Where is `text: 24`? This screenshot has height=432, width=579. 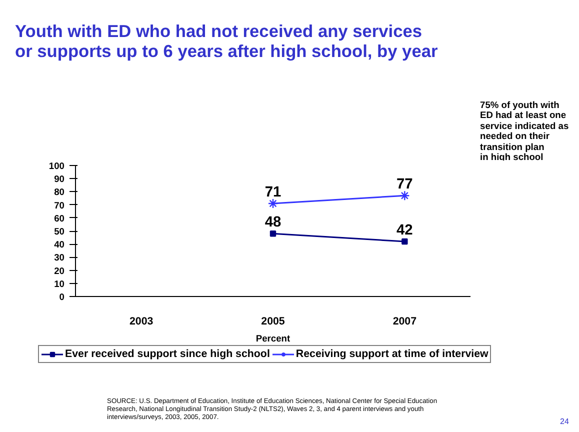 text: 24 is located at coordinates (564, 421).